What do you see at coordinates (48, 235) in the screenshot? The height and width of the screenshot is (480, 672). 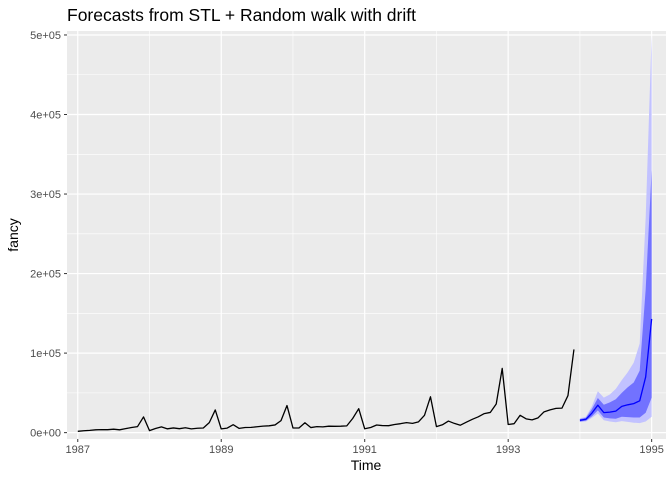 I see `y-axis: 0e+00 1e+05 2e+05 3e+05 4e+05 5e+05` at bounding box center [48, 235].